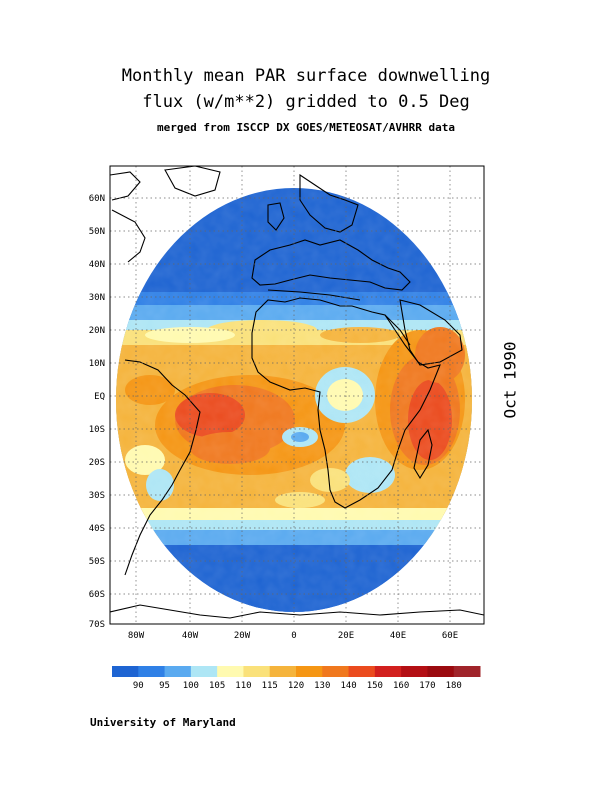  What do you see at coordinates (401, 686) in the screenshot?
I see `colorbar-label: 160` at bounding box center [401, 686].